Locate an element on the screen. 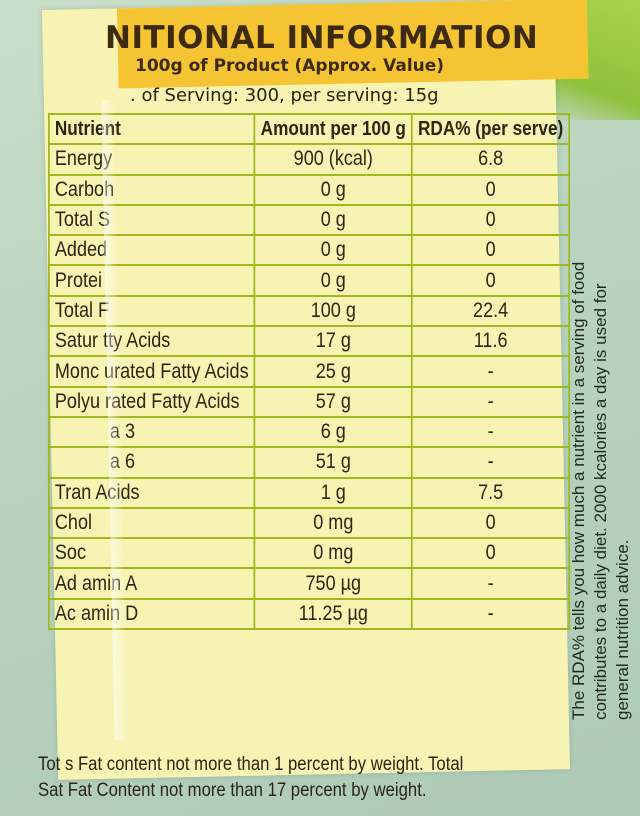 This screenshot has width=640, height=816. header-rda: RDA% (per serve) is located at coordinates (491, 129).